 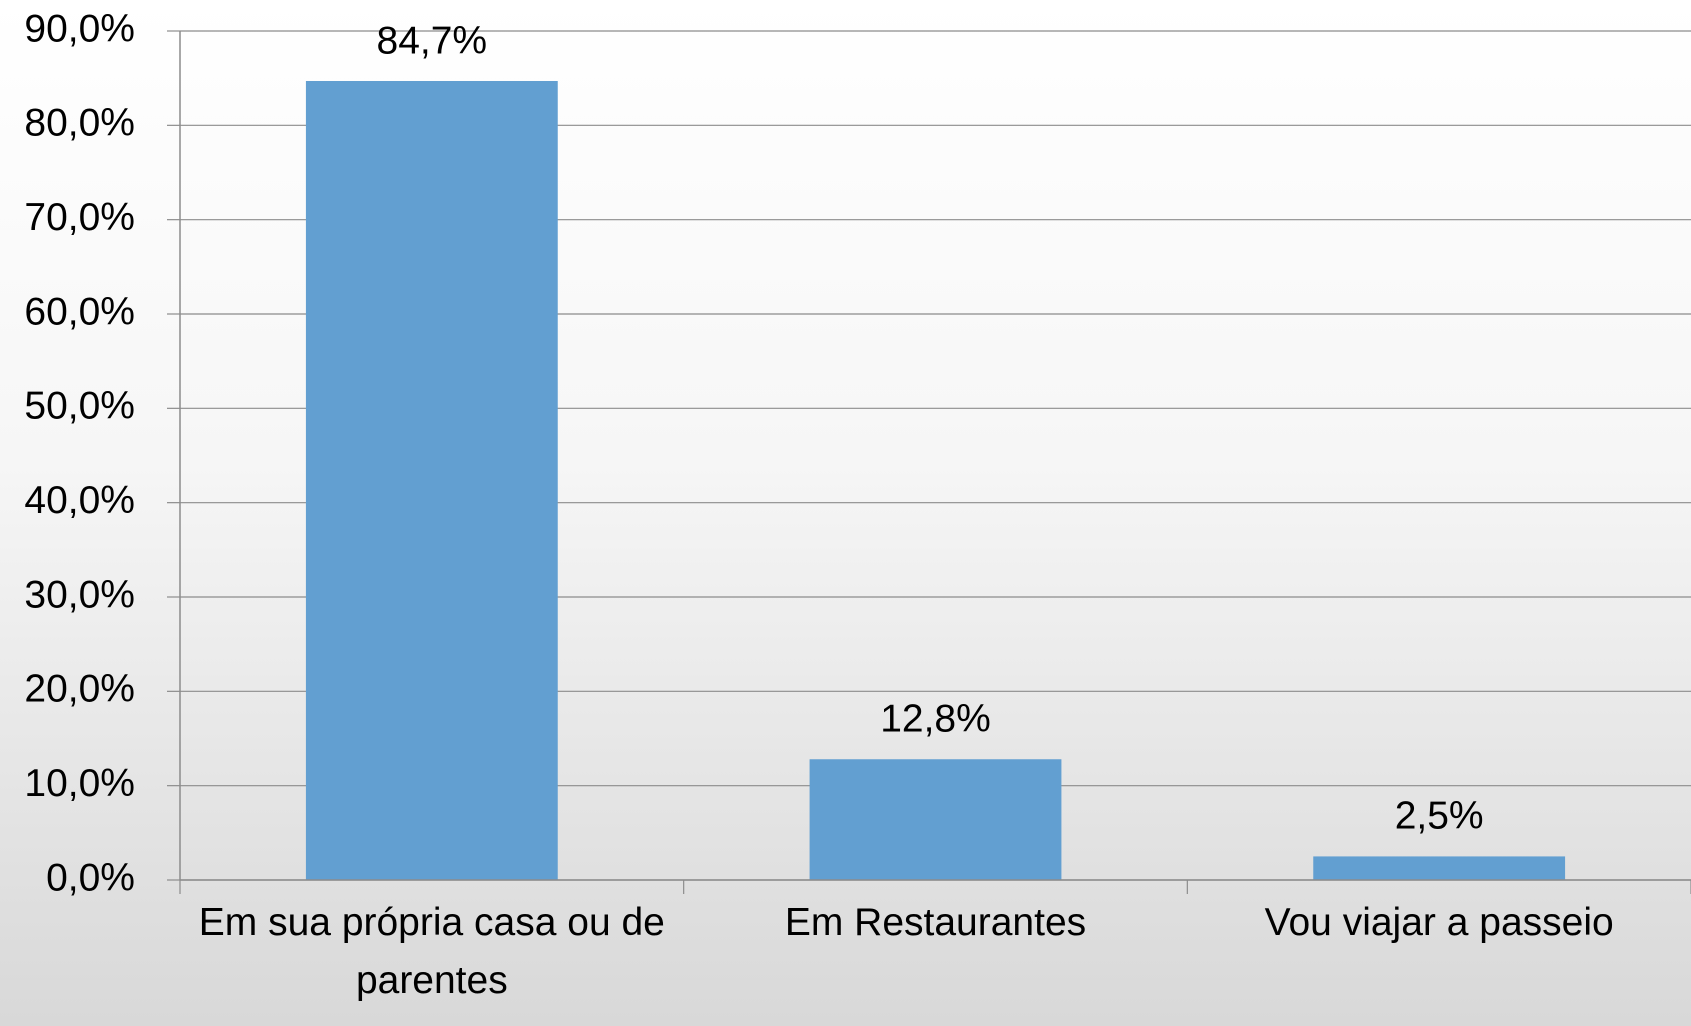 I want to click on y-tick-label: 30,0%, so click(x=79, y=594).